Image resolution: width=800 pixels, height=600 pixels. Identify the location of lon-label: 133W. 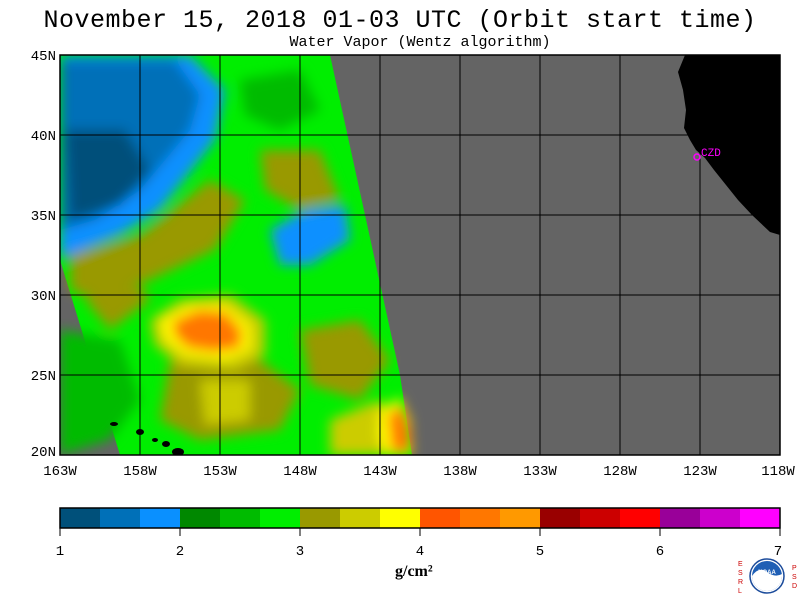
(540, 472).